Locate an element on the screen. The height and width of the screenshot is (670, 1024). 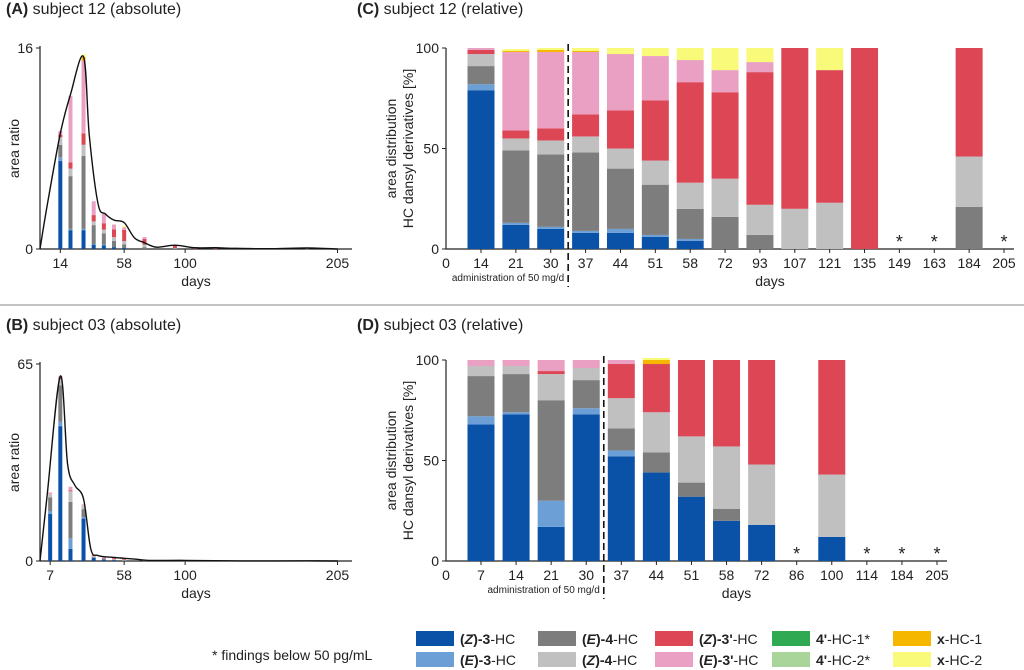
legend-label: (E)-4-HC is located at coordinates (610, 639).